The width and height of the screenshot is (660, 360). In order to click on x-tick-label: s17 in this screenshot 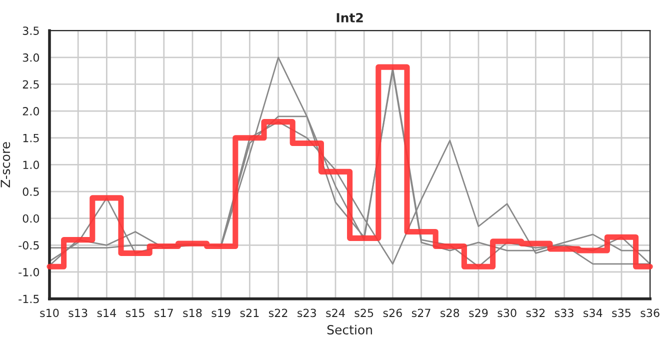, I will do `click(163, 313)`.